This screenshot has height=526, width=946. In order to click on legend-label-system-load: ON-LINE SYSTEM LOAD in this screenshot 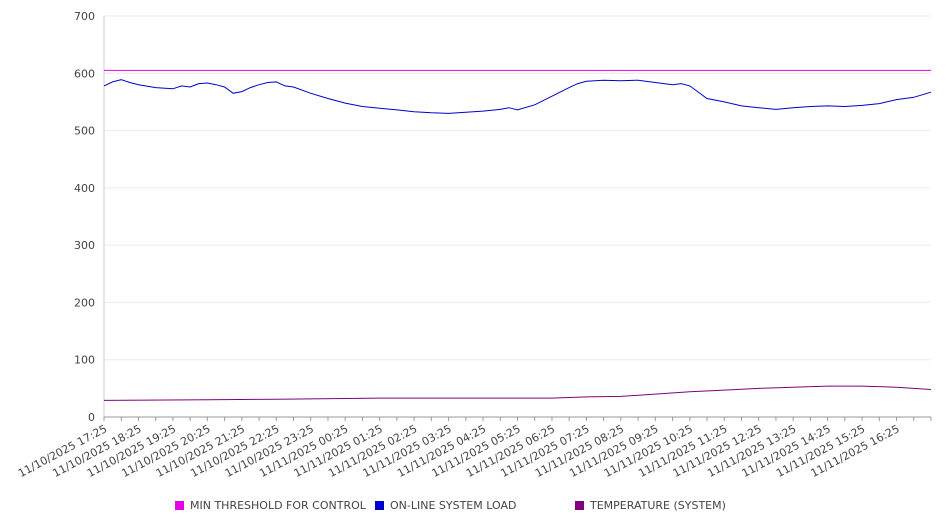, I will do `click(453, 505)`.